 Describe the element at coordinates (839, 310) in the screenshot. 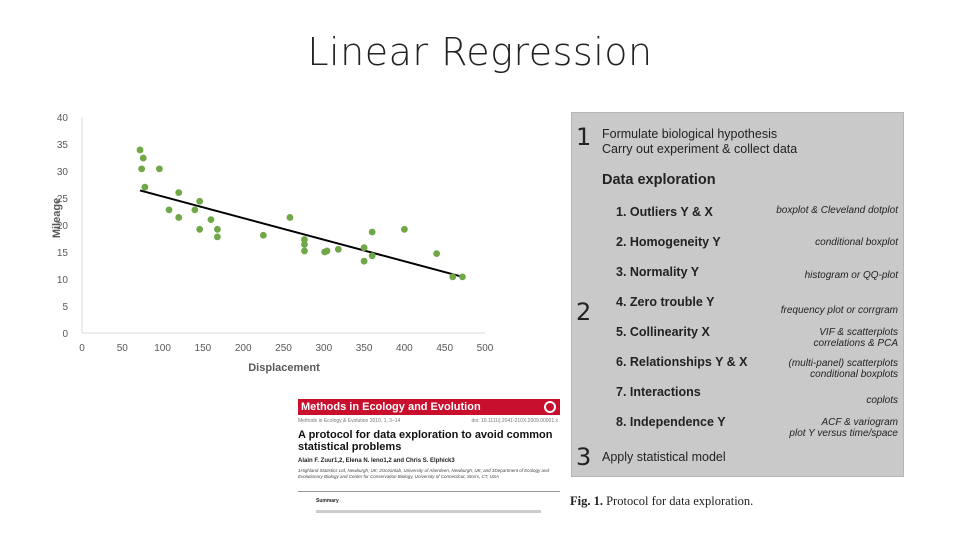

I see `step-zero-trouble-note: frequency plot or corrgram` at that location.